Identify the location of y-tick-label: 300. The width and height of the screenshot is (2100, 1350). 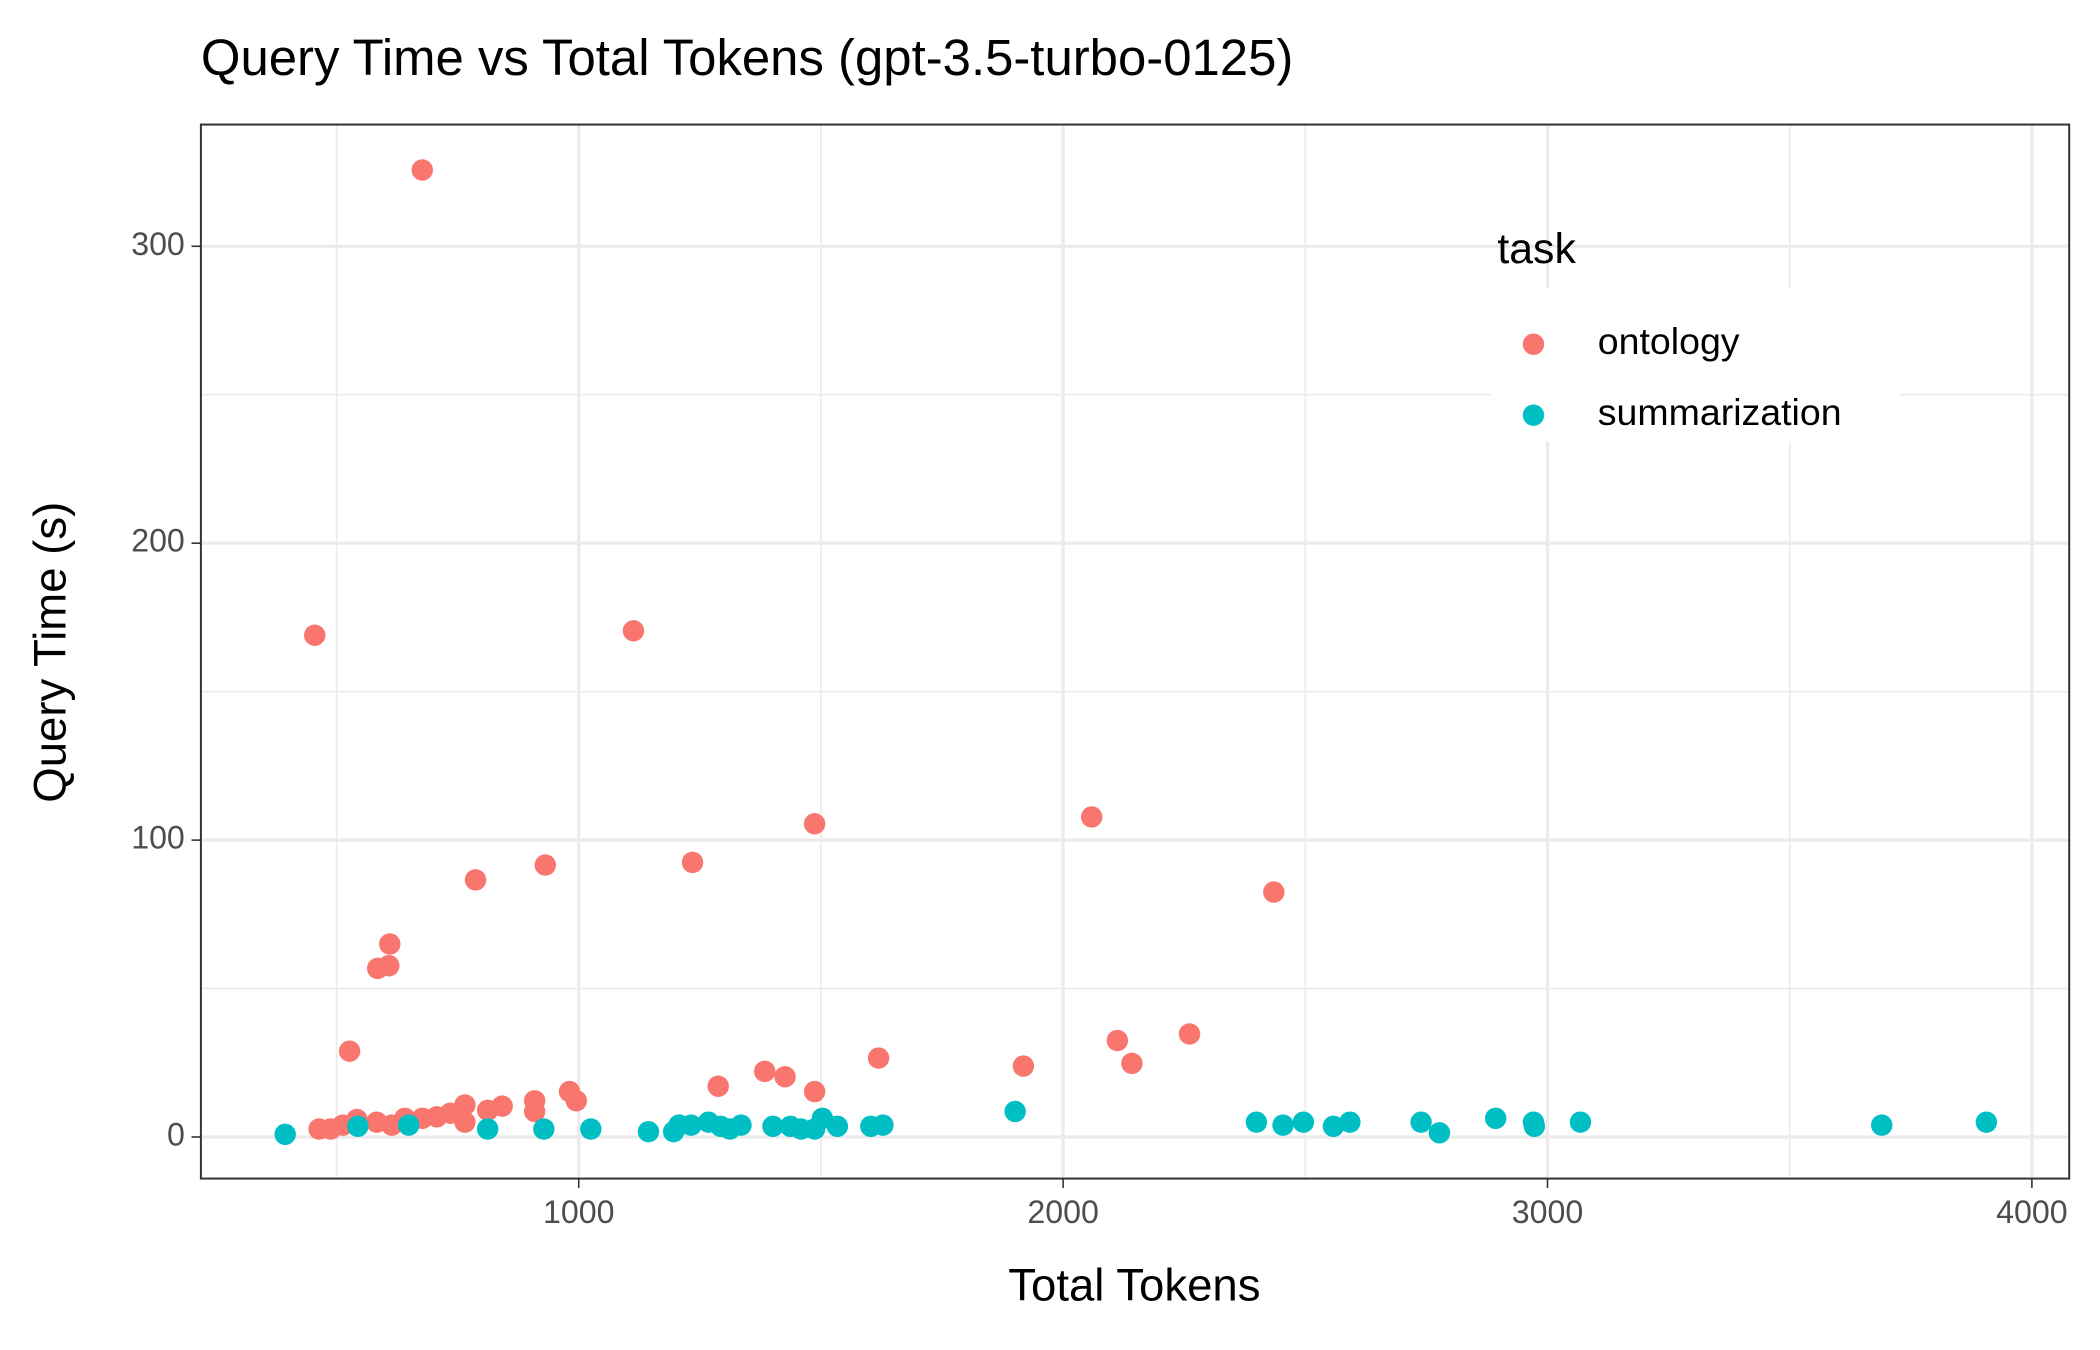
(158, 244).